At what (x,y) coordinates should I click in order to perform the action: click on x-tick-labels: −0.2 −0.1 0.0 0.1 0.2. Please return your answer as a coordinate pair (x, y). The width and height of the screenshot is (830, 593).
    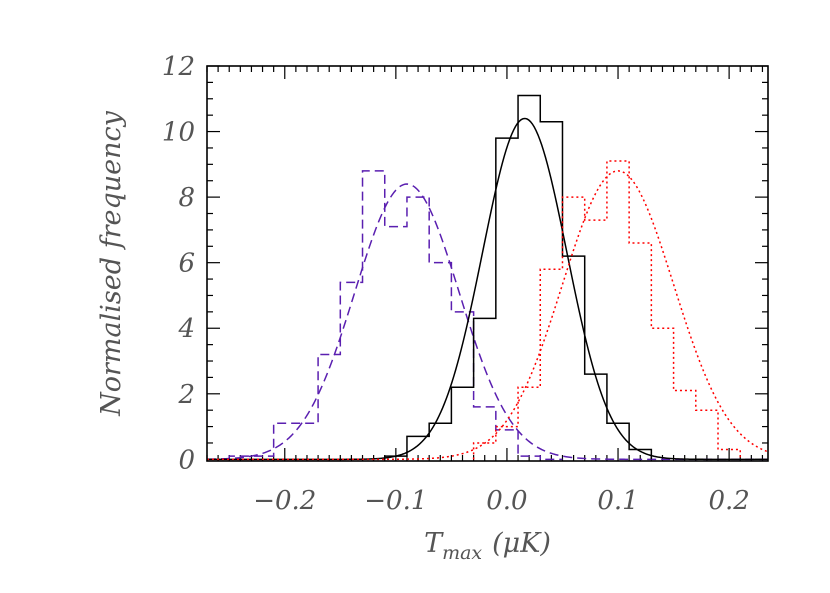
    Looking at the image, I should click on (501, 501).